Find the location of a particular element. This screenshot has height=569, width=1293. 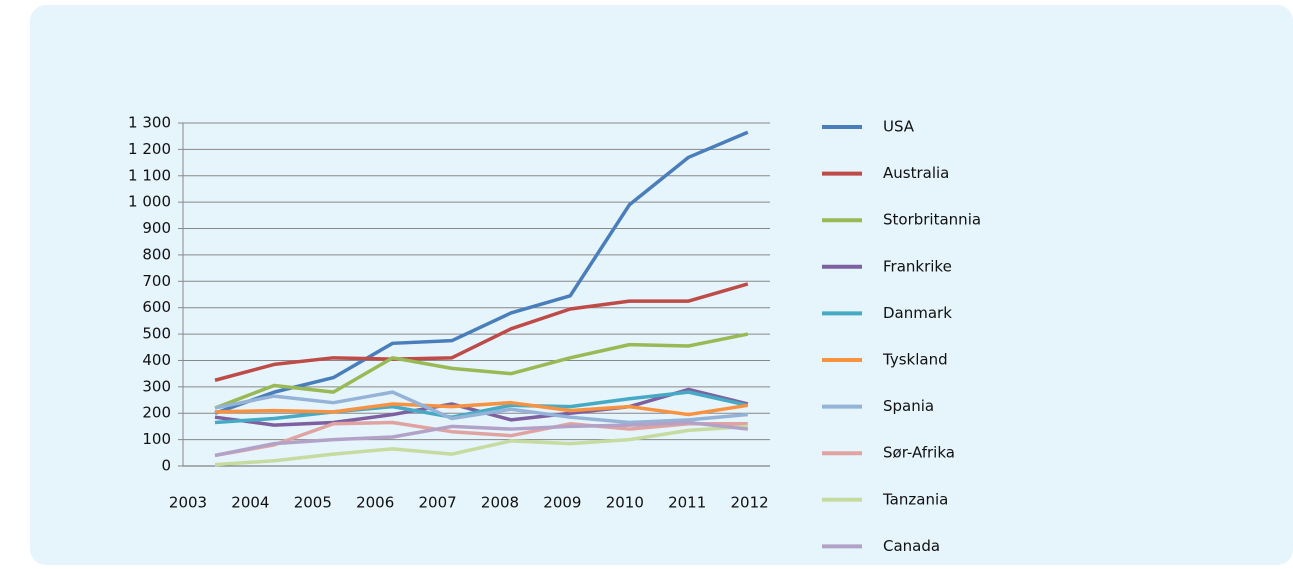

x-tick-label: 2003 is located at coordinates (188, 503).